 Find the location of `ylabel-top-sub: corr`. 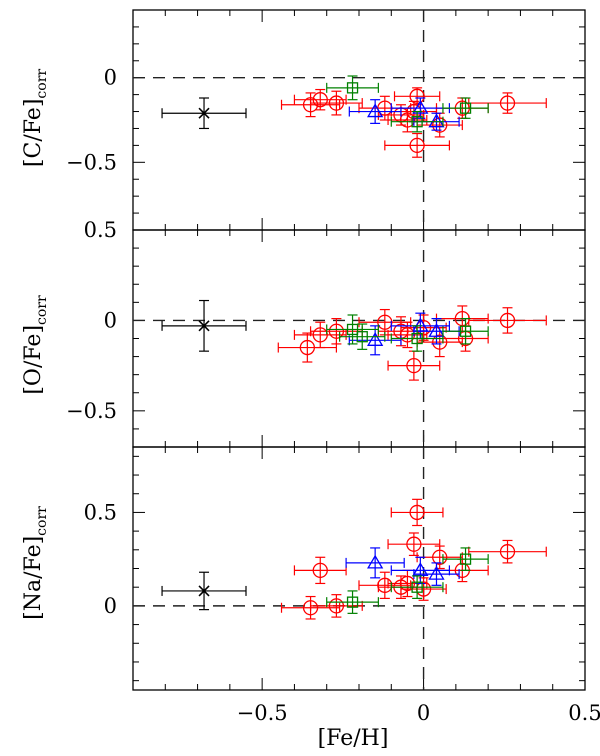

ylabel-top-sub: corr is located at coordinates (42, 84).